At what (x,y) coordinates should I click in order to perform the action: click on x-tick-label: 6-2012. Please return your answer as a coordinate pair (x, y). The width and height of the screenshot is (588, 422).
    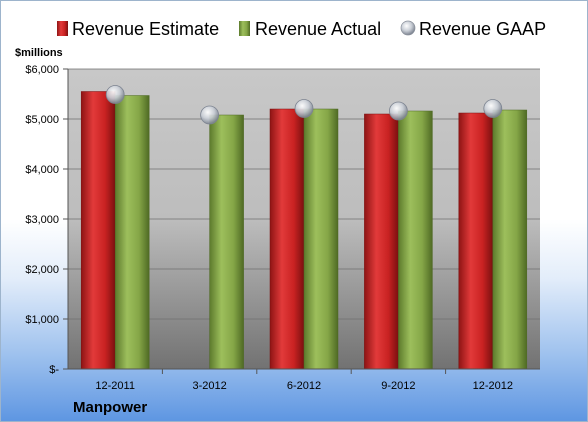
    Looking at the image, I should click on (304, 386).